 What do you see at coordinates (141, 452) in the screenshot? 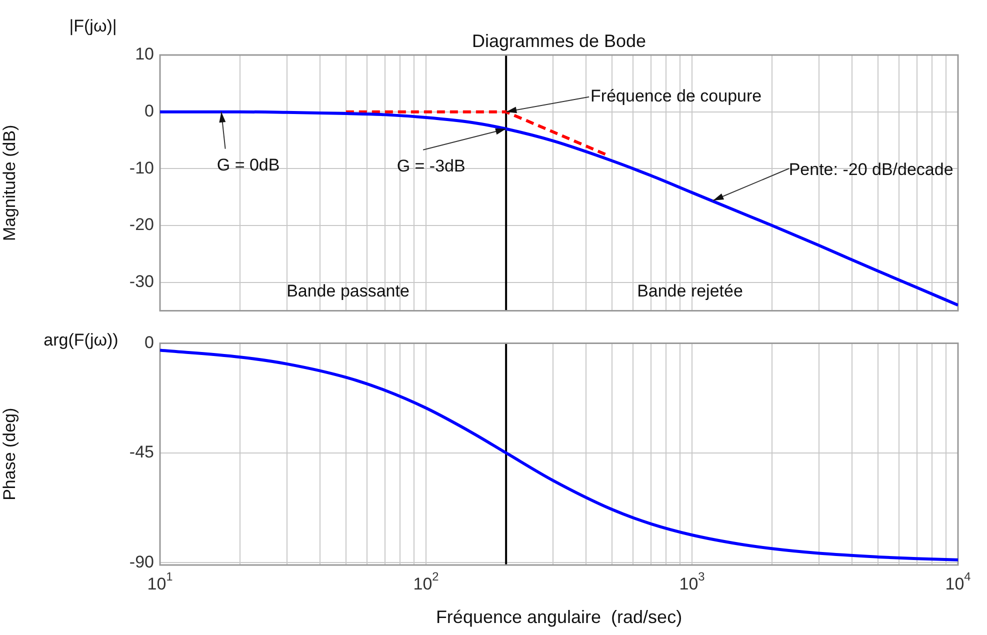
I see `y-tick-label: -45` at bounding box center [141, 452].